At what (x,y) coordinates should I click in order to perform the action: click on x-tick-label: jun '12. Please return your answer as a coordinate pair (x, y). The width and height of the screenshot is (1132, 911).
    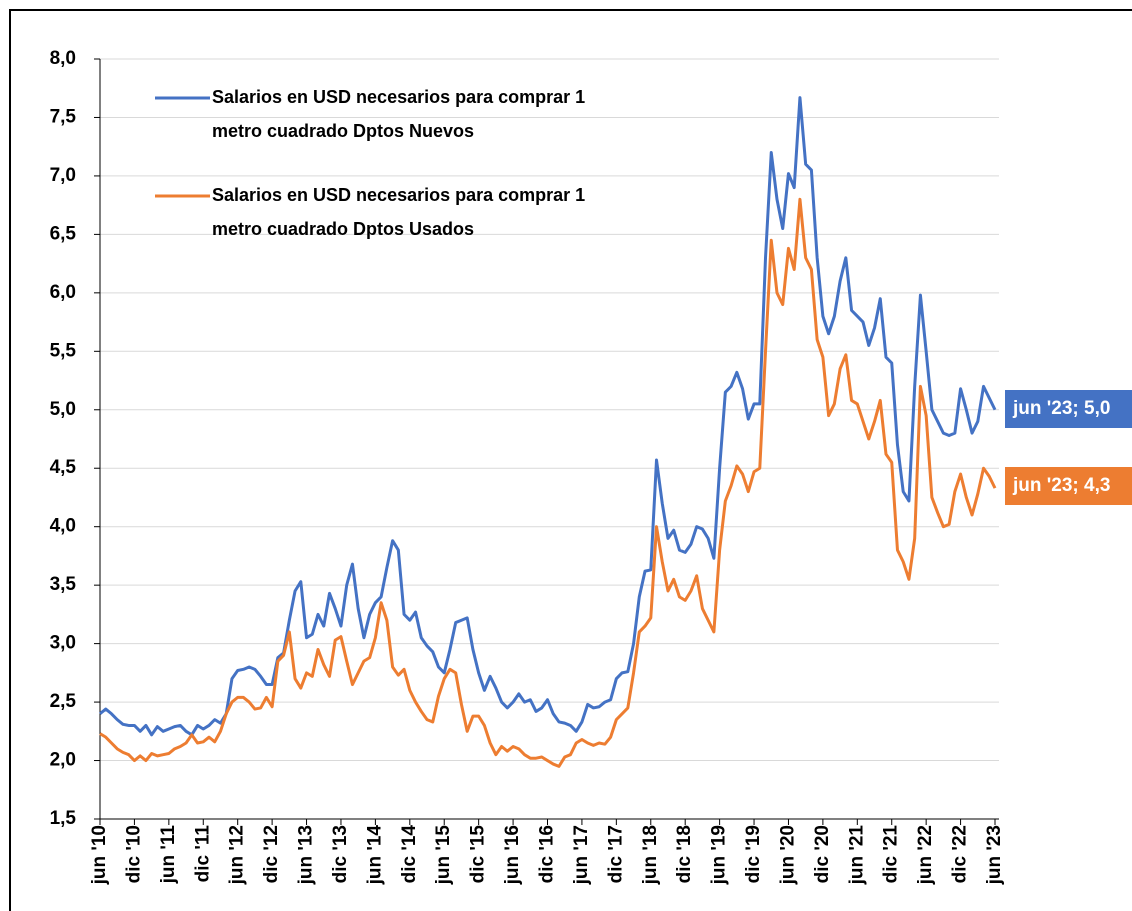
    Looking at the image, I should click on (237, 855).